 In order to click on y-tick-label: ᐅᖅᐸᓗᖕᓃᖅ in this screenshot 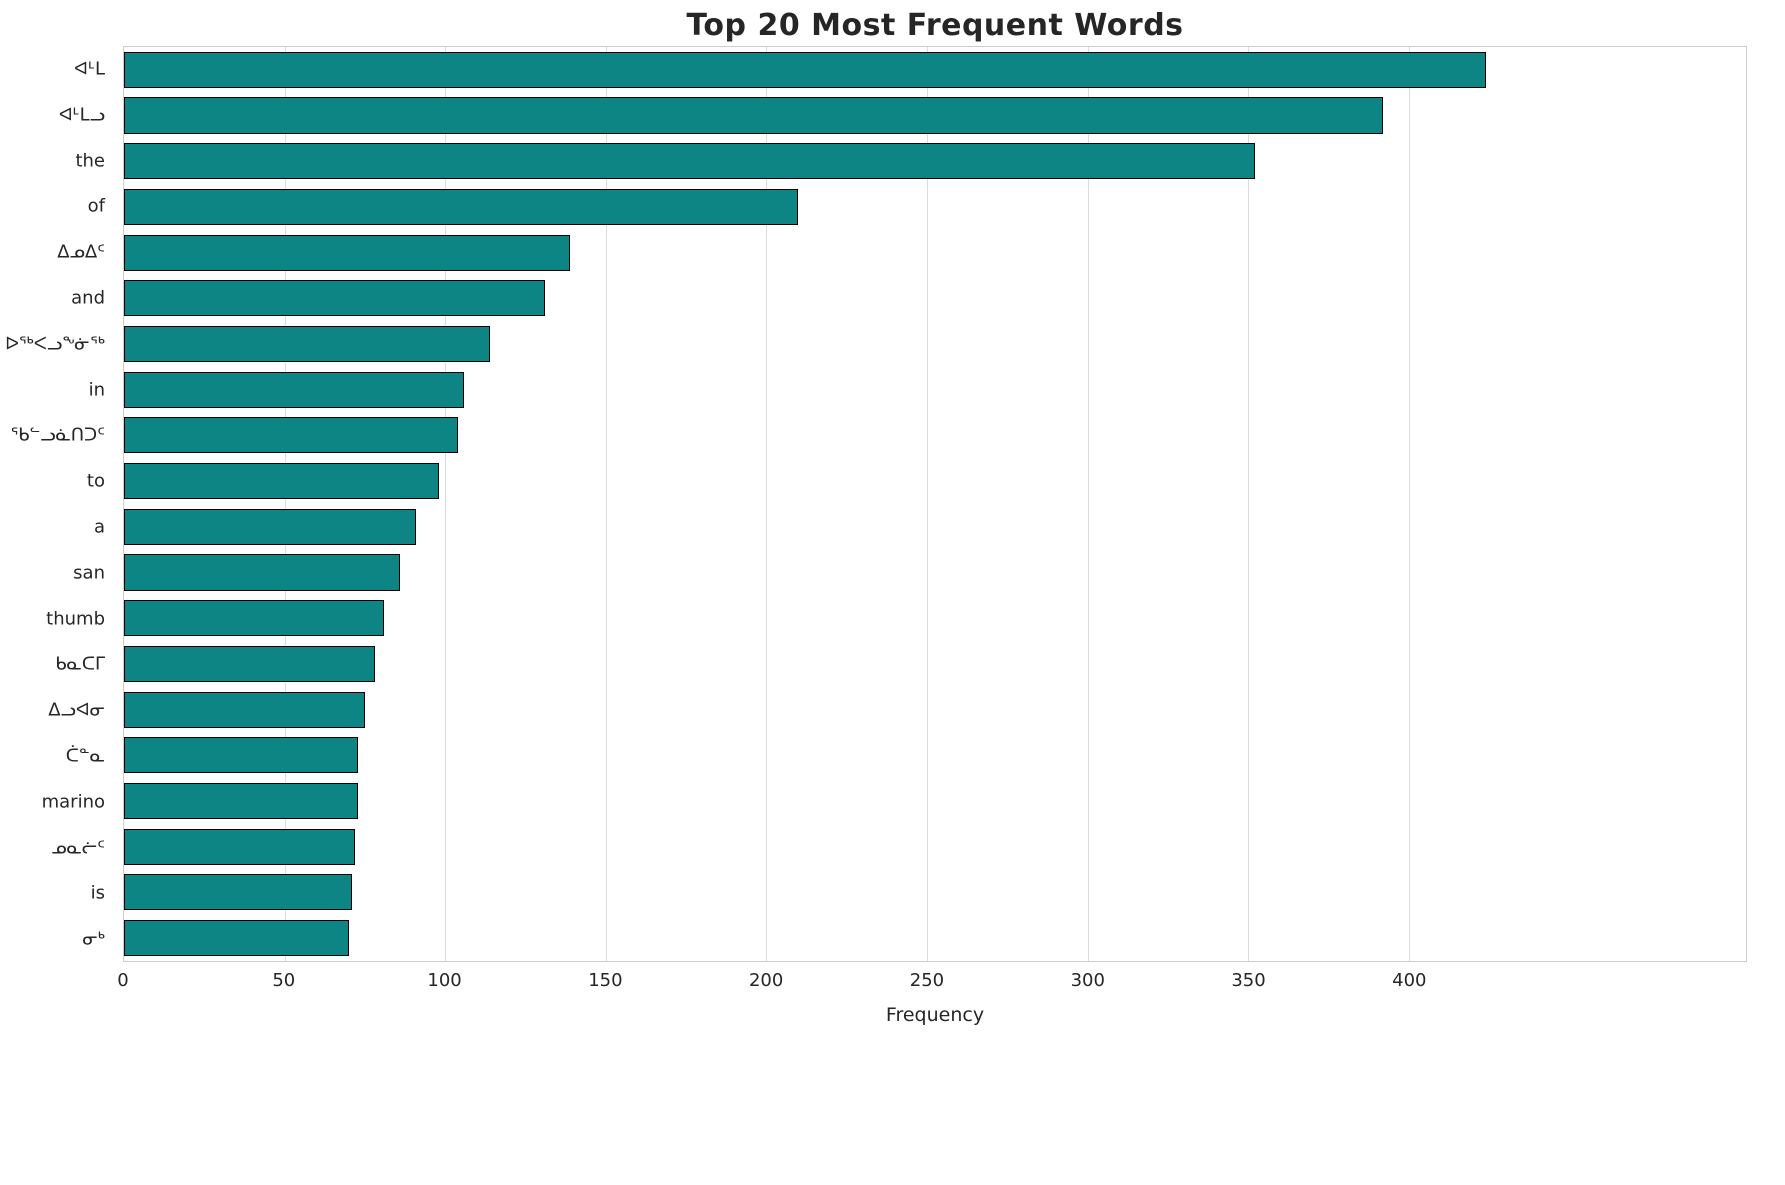, I will do `click(55, 344)`.